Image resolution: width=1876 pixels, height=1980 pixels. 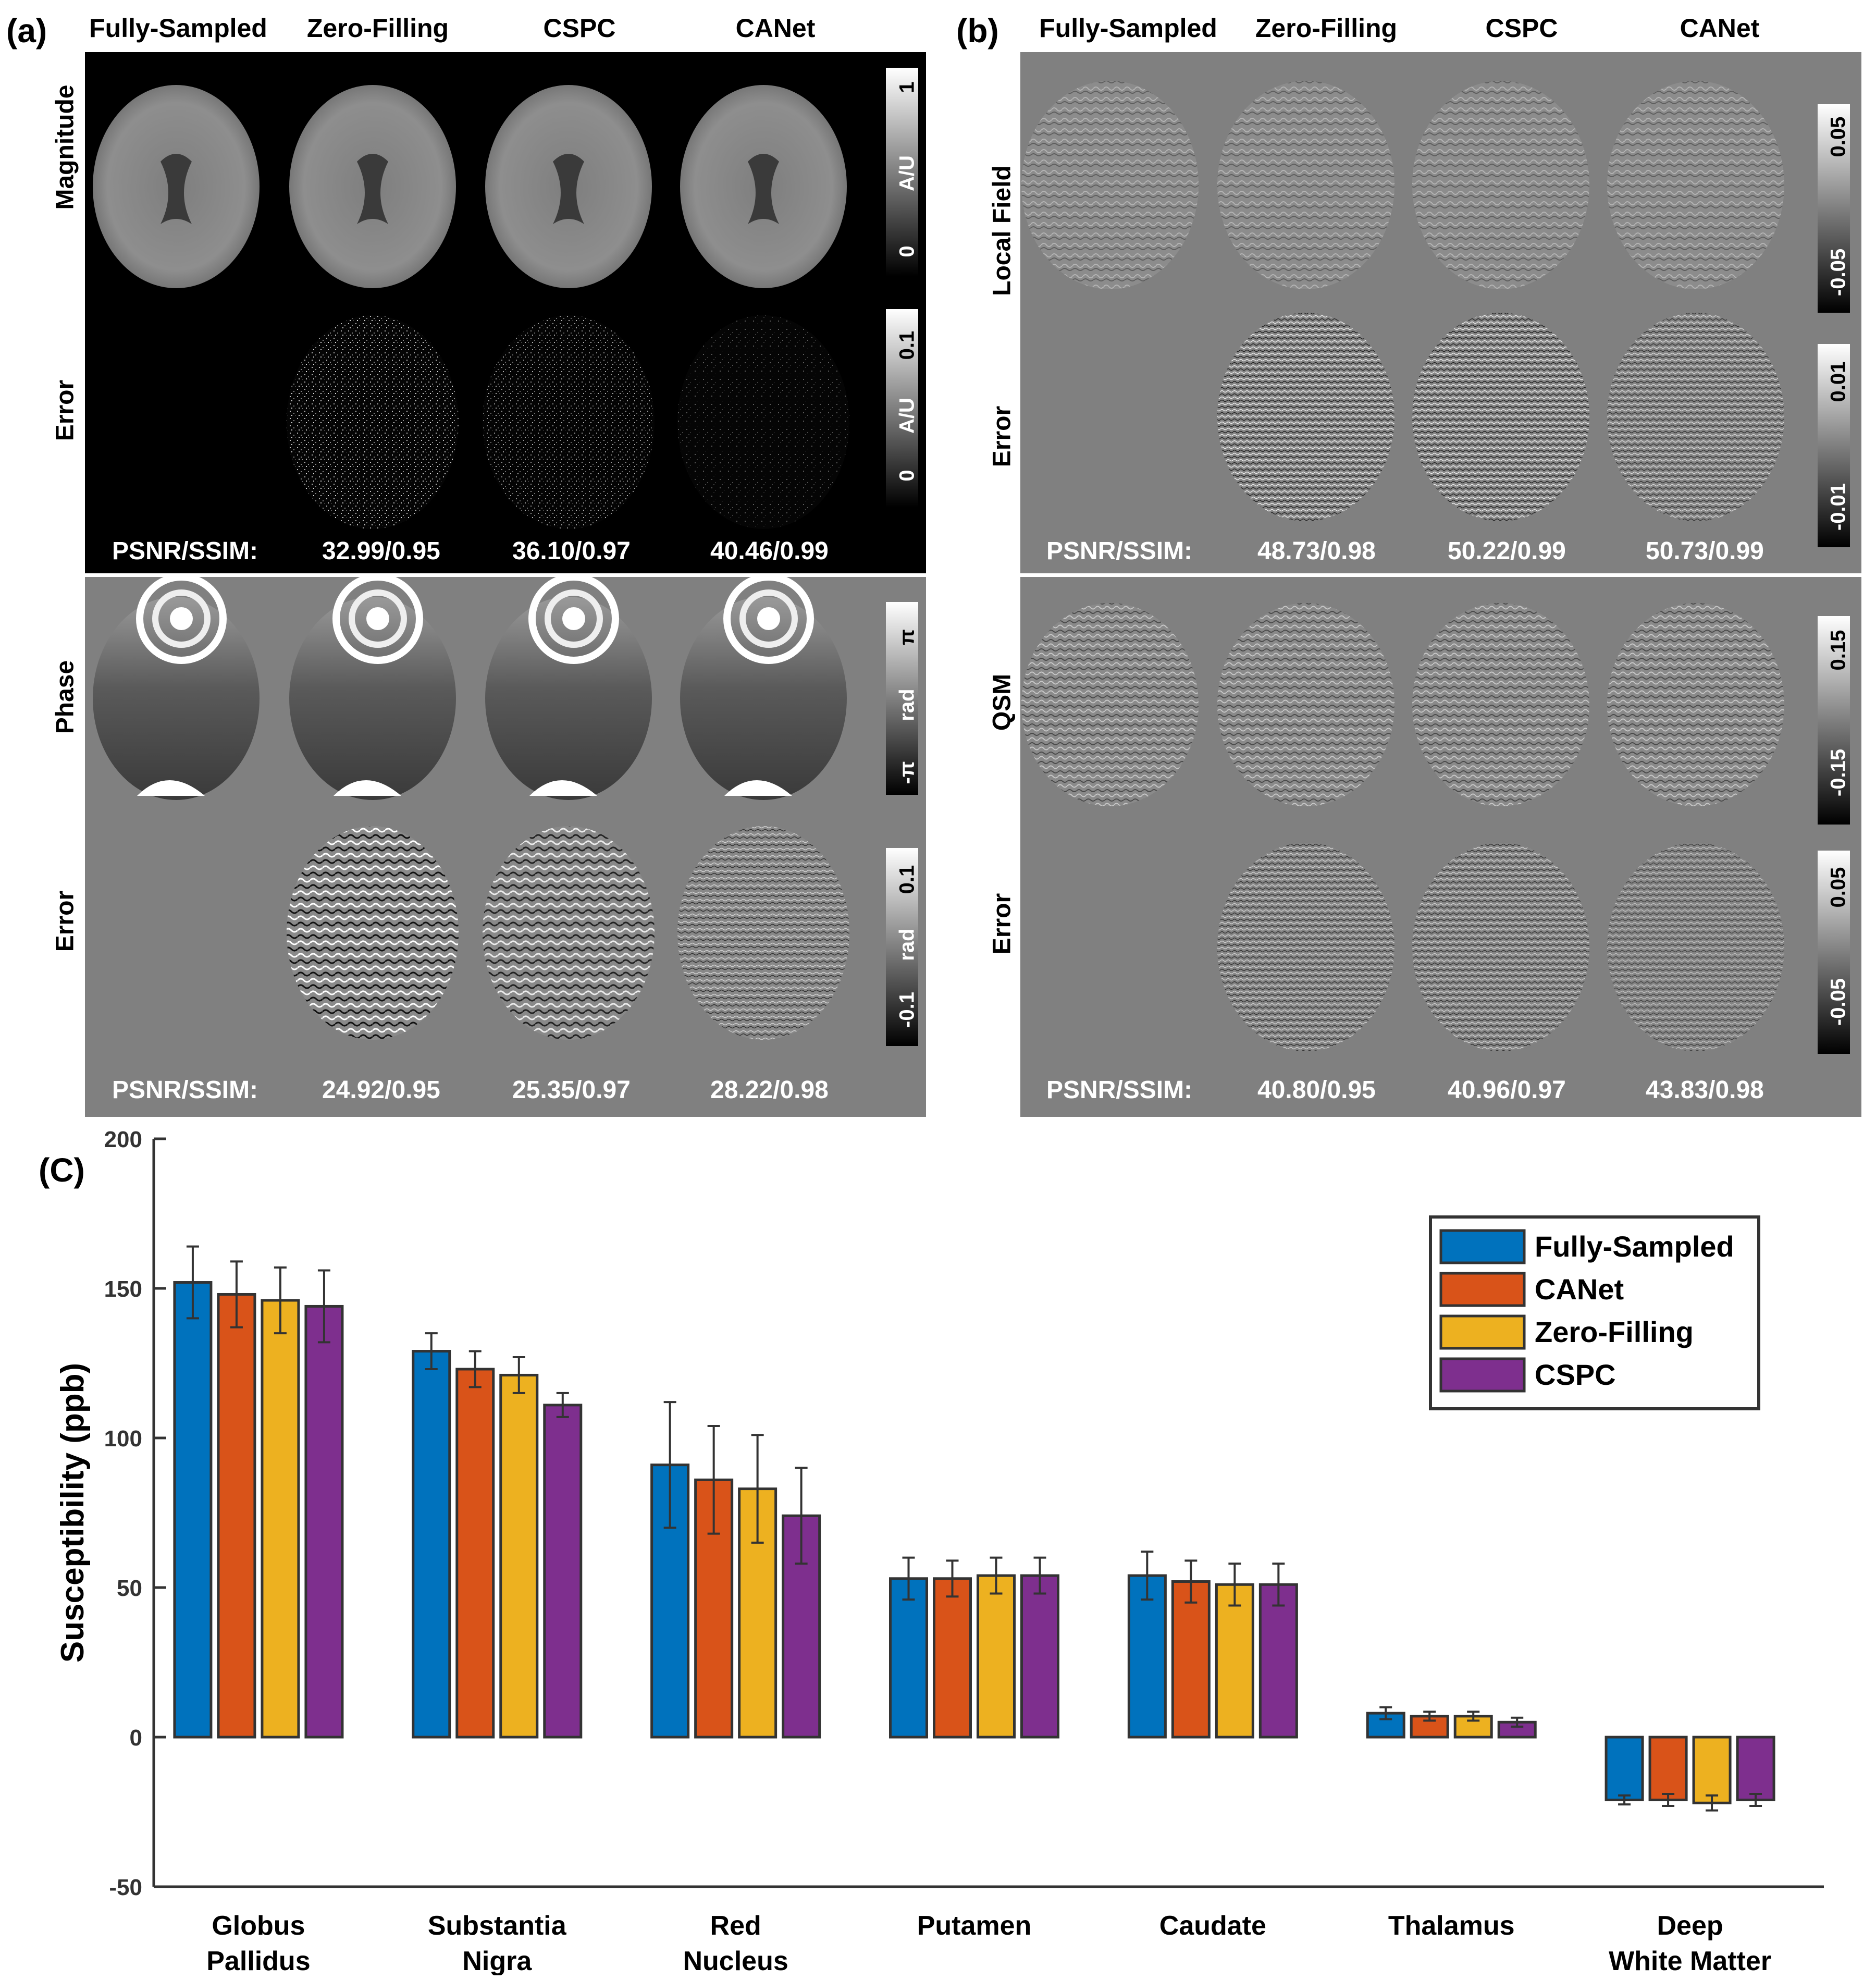 I want to click on local-field-error-zero-filling, so click(x=1305, y=417).